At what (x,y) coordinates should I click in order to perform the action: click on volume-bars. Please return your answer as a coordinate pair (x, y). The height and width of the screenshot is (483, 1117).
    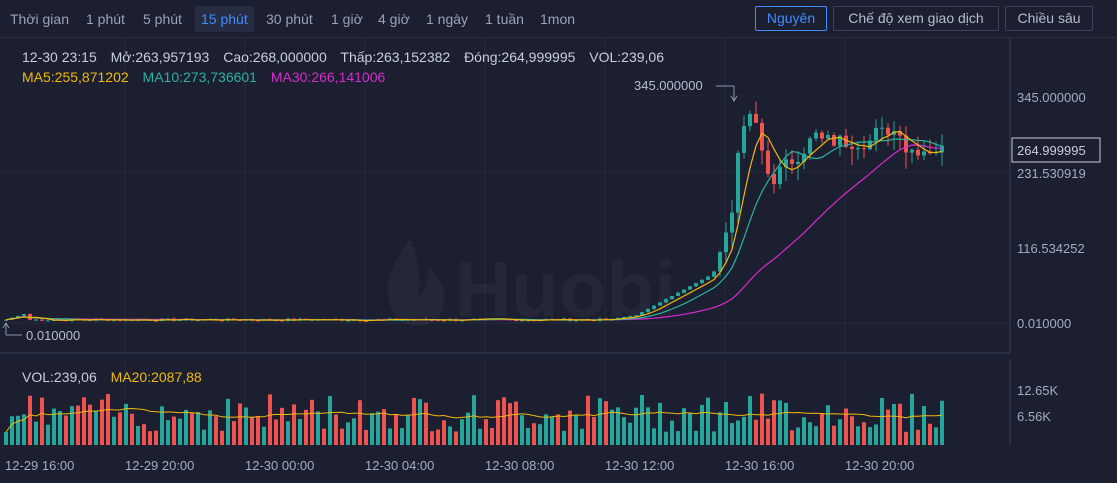
    Looking at the image, I should click on (474, 419).